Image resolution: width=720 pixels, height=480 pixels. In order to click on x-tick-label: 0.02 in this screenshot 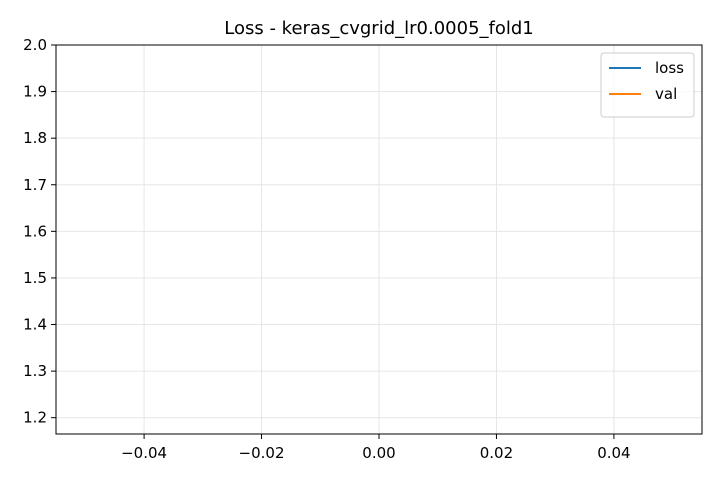, I will do `click(496, 453)`.